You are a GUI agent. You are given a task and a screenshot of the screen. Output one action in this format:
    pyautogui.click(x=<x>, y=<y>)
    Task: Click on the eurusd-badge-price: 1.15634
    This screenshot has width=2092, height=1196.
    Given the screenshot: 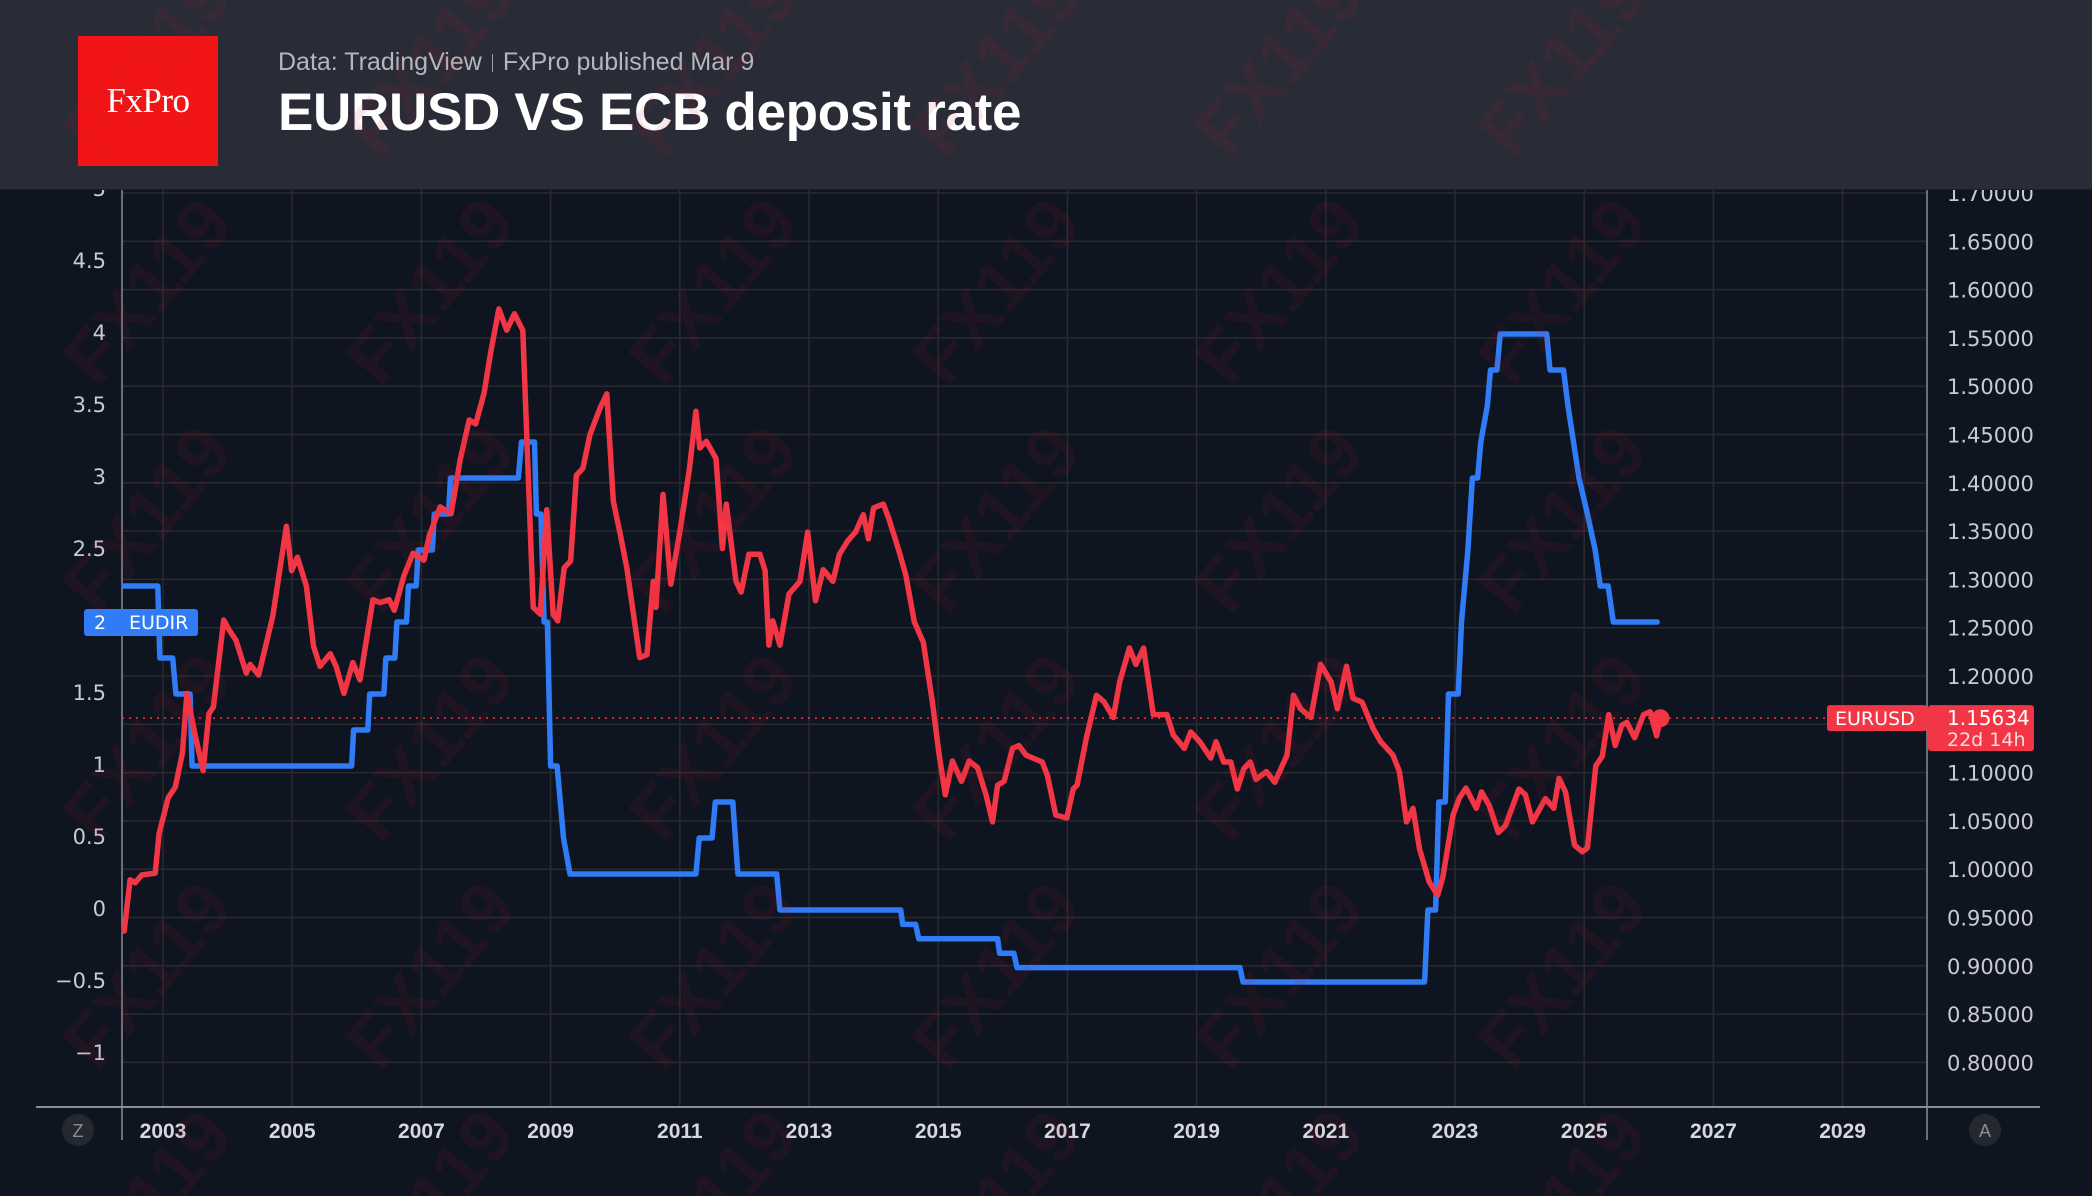 What is the action you would take?
    pyautogui.click(x=1988, y=718)
    